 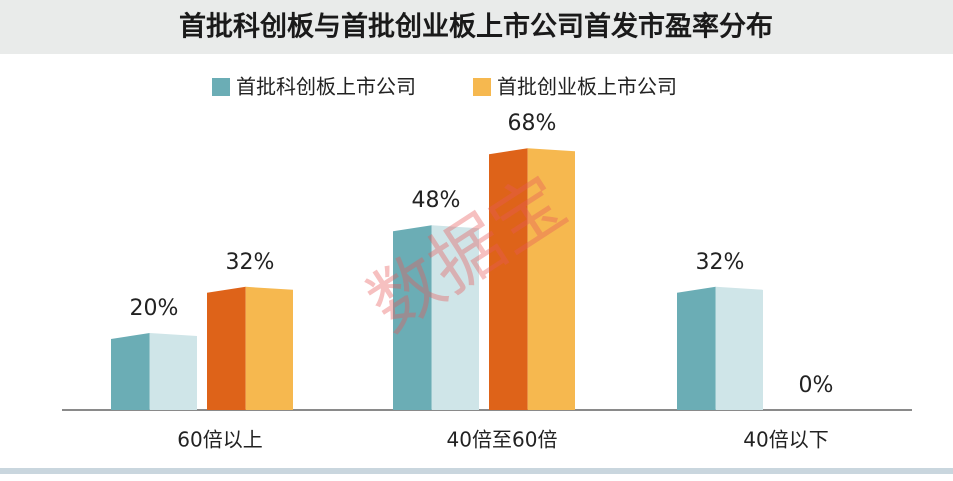 What do you see at coordinates (502, 440) in the screenshot?
I see `x-tick-label: 40倍至60倍` at bounding box center [502, 440].